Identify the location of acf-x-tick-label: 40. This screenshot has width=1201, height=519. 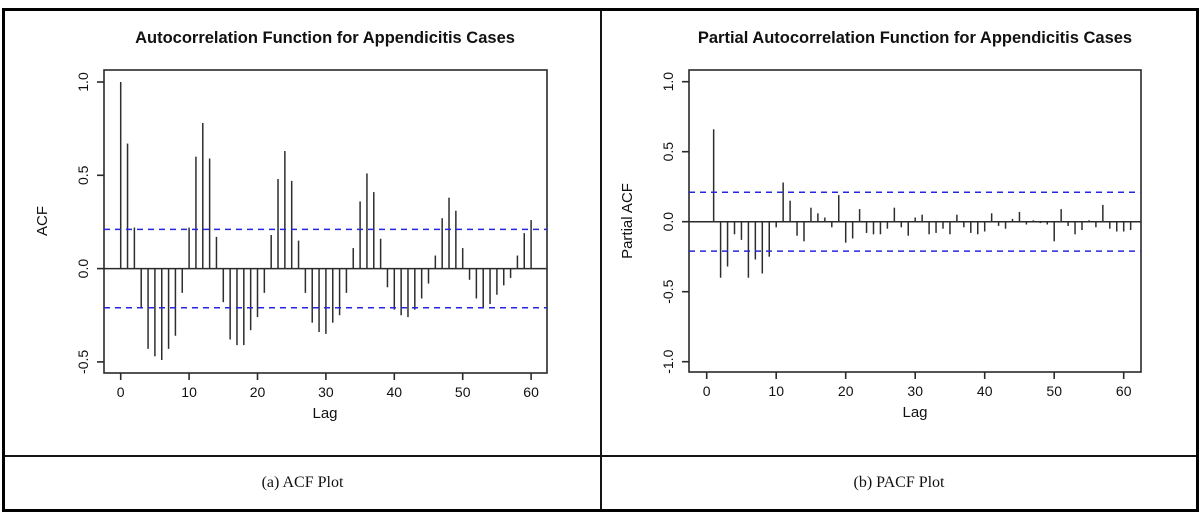
(395, 392).